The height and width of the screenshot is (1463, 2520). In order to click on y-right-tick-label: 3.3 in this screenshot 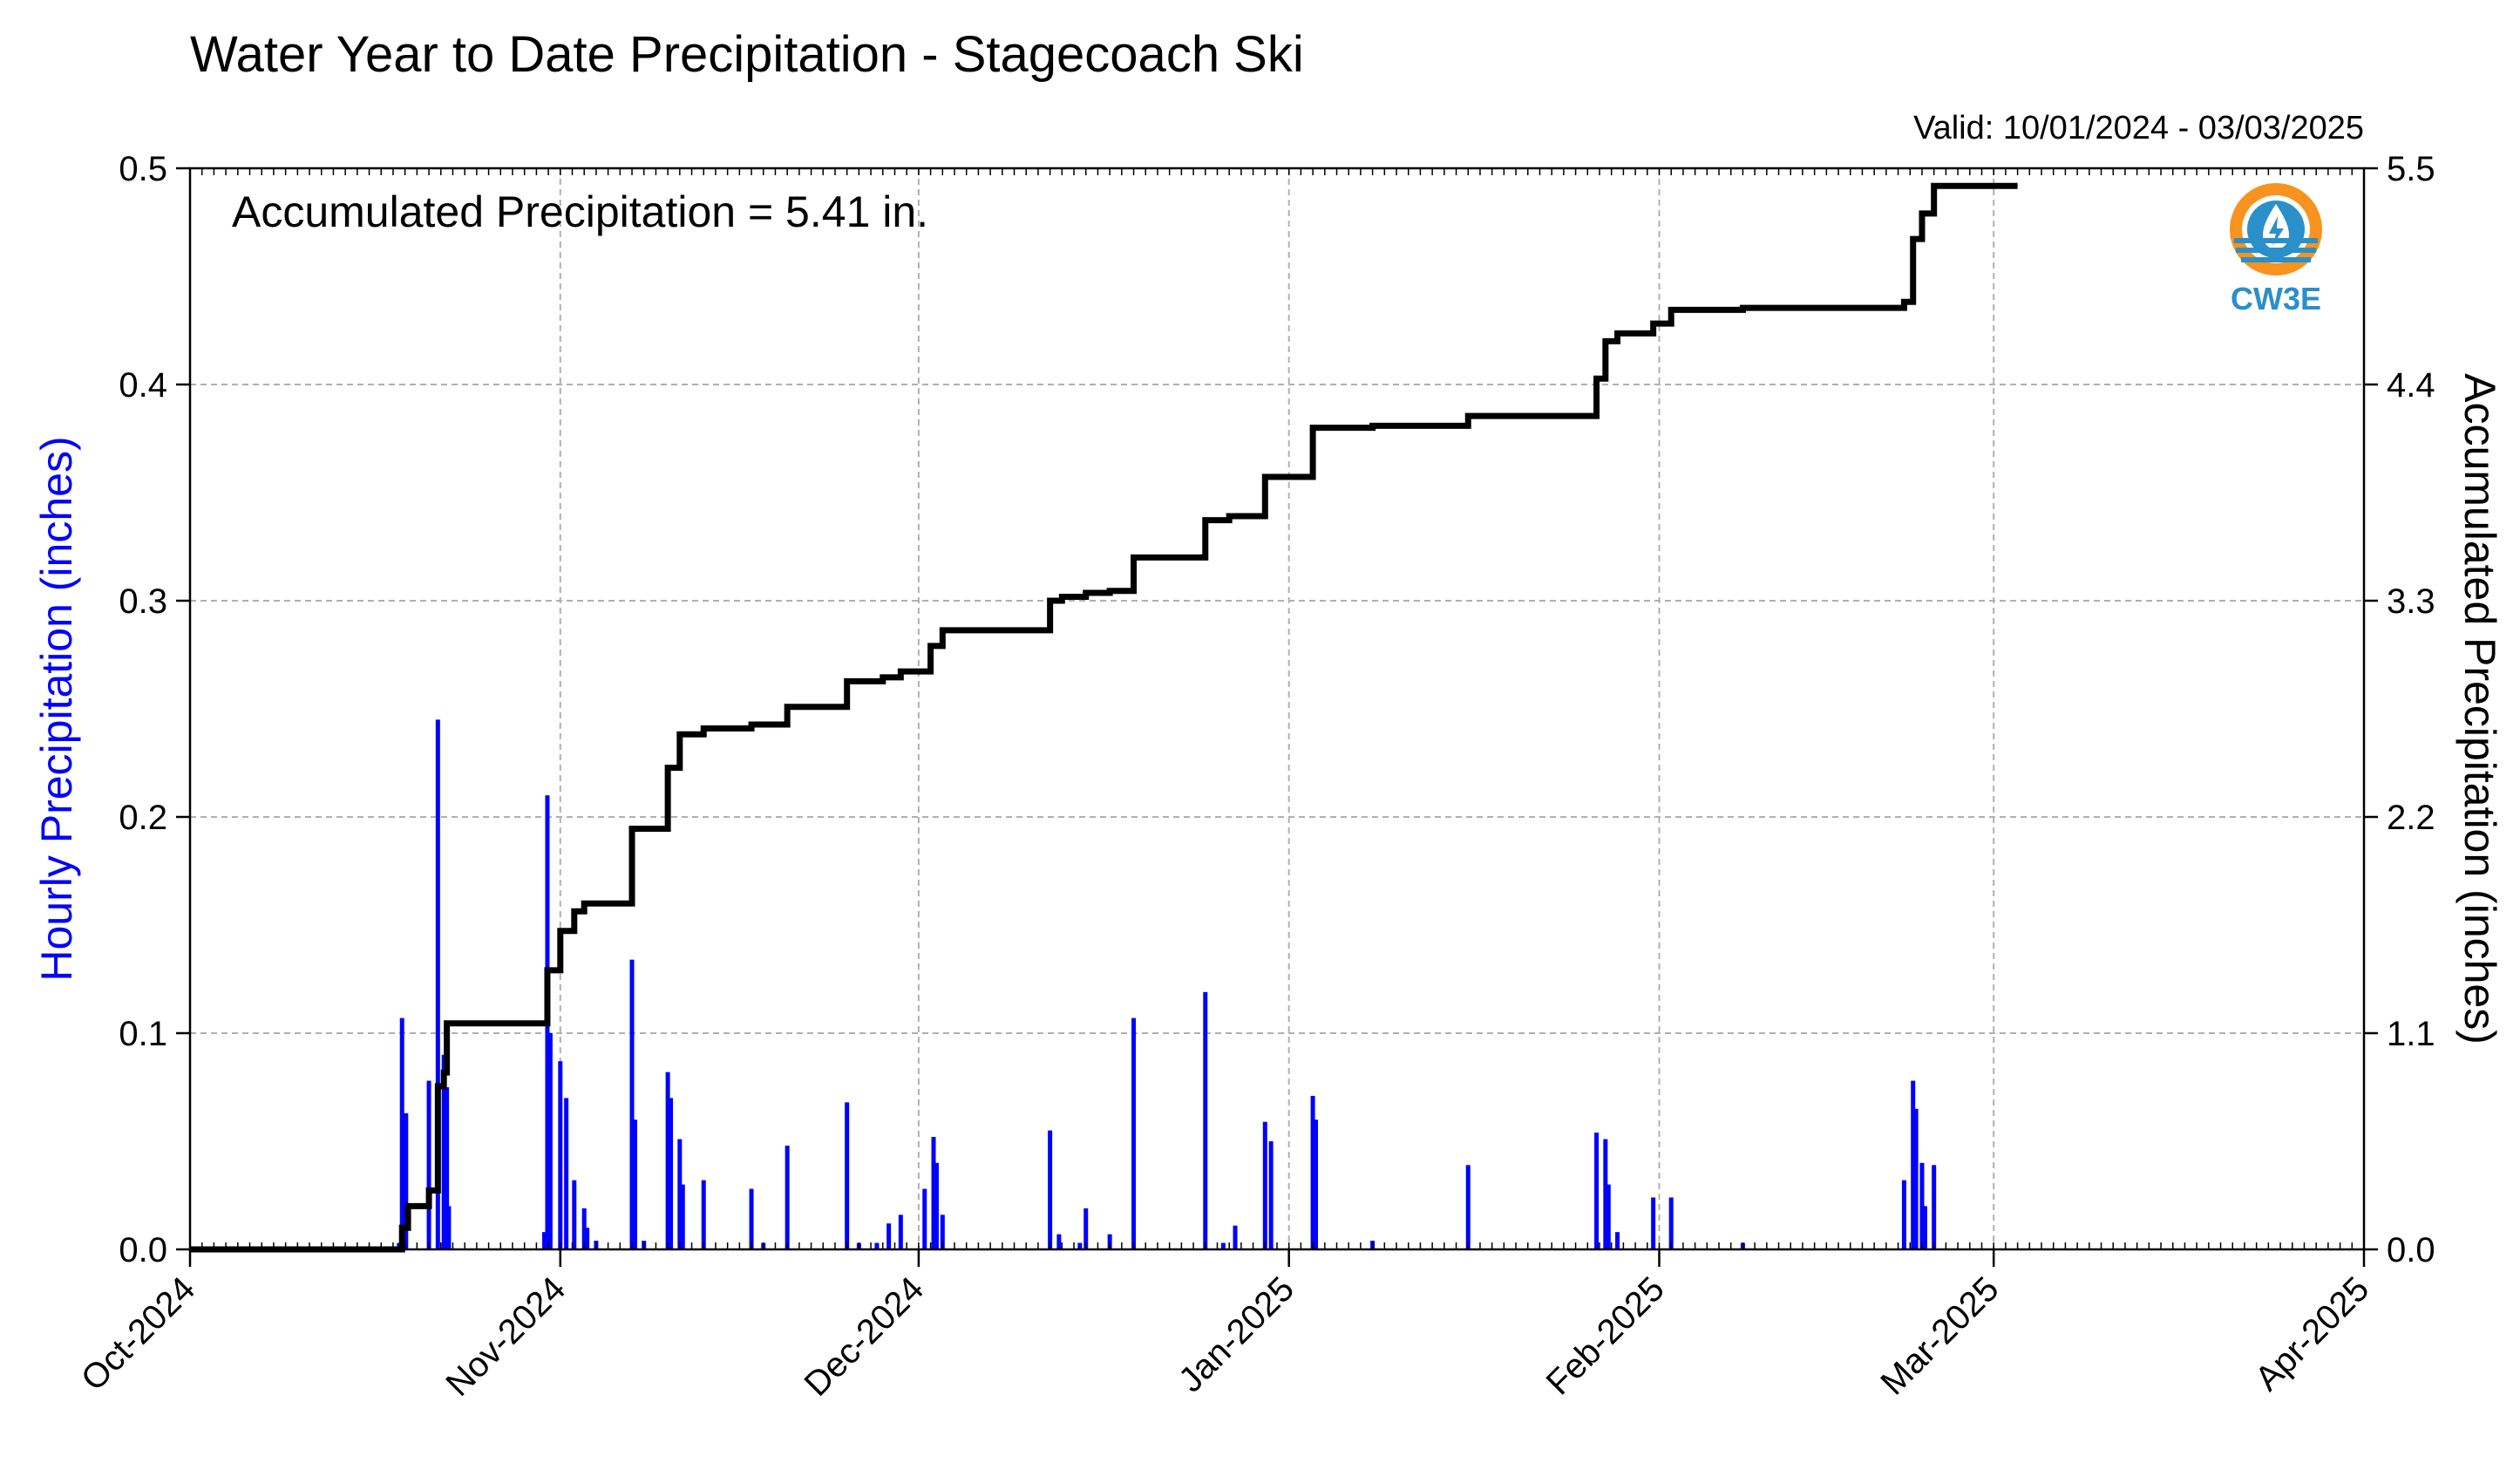, I will do `click(2411, 601)`.